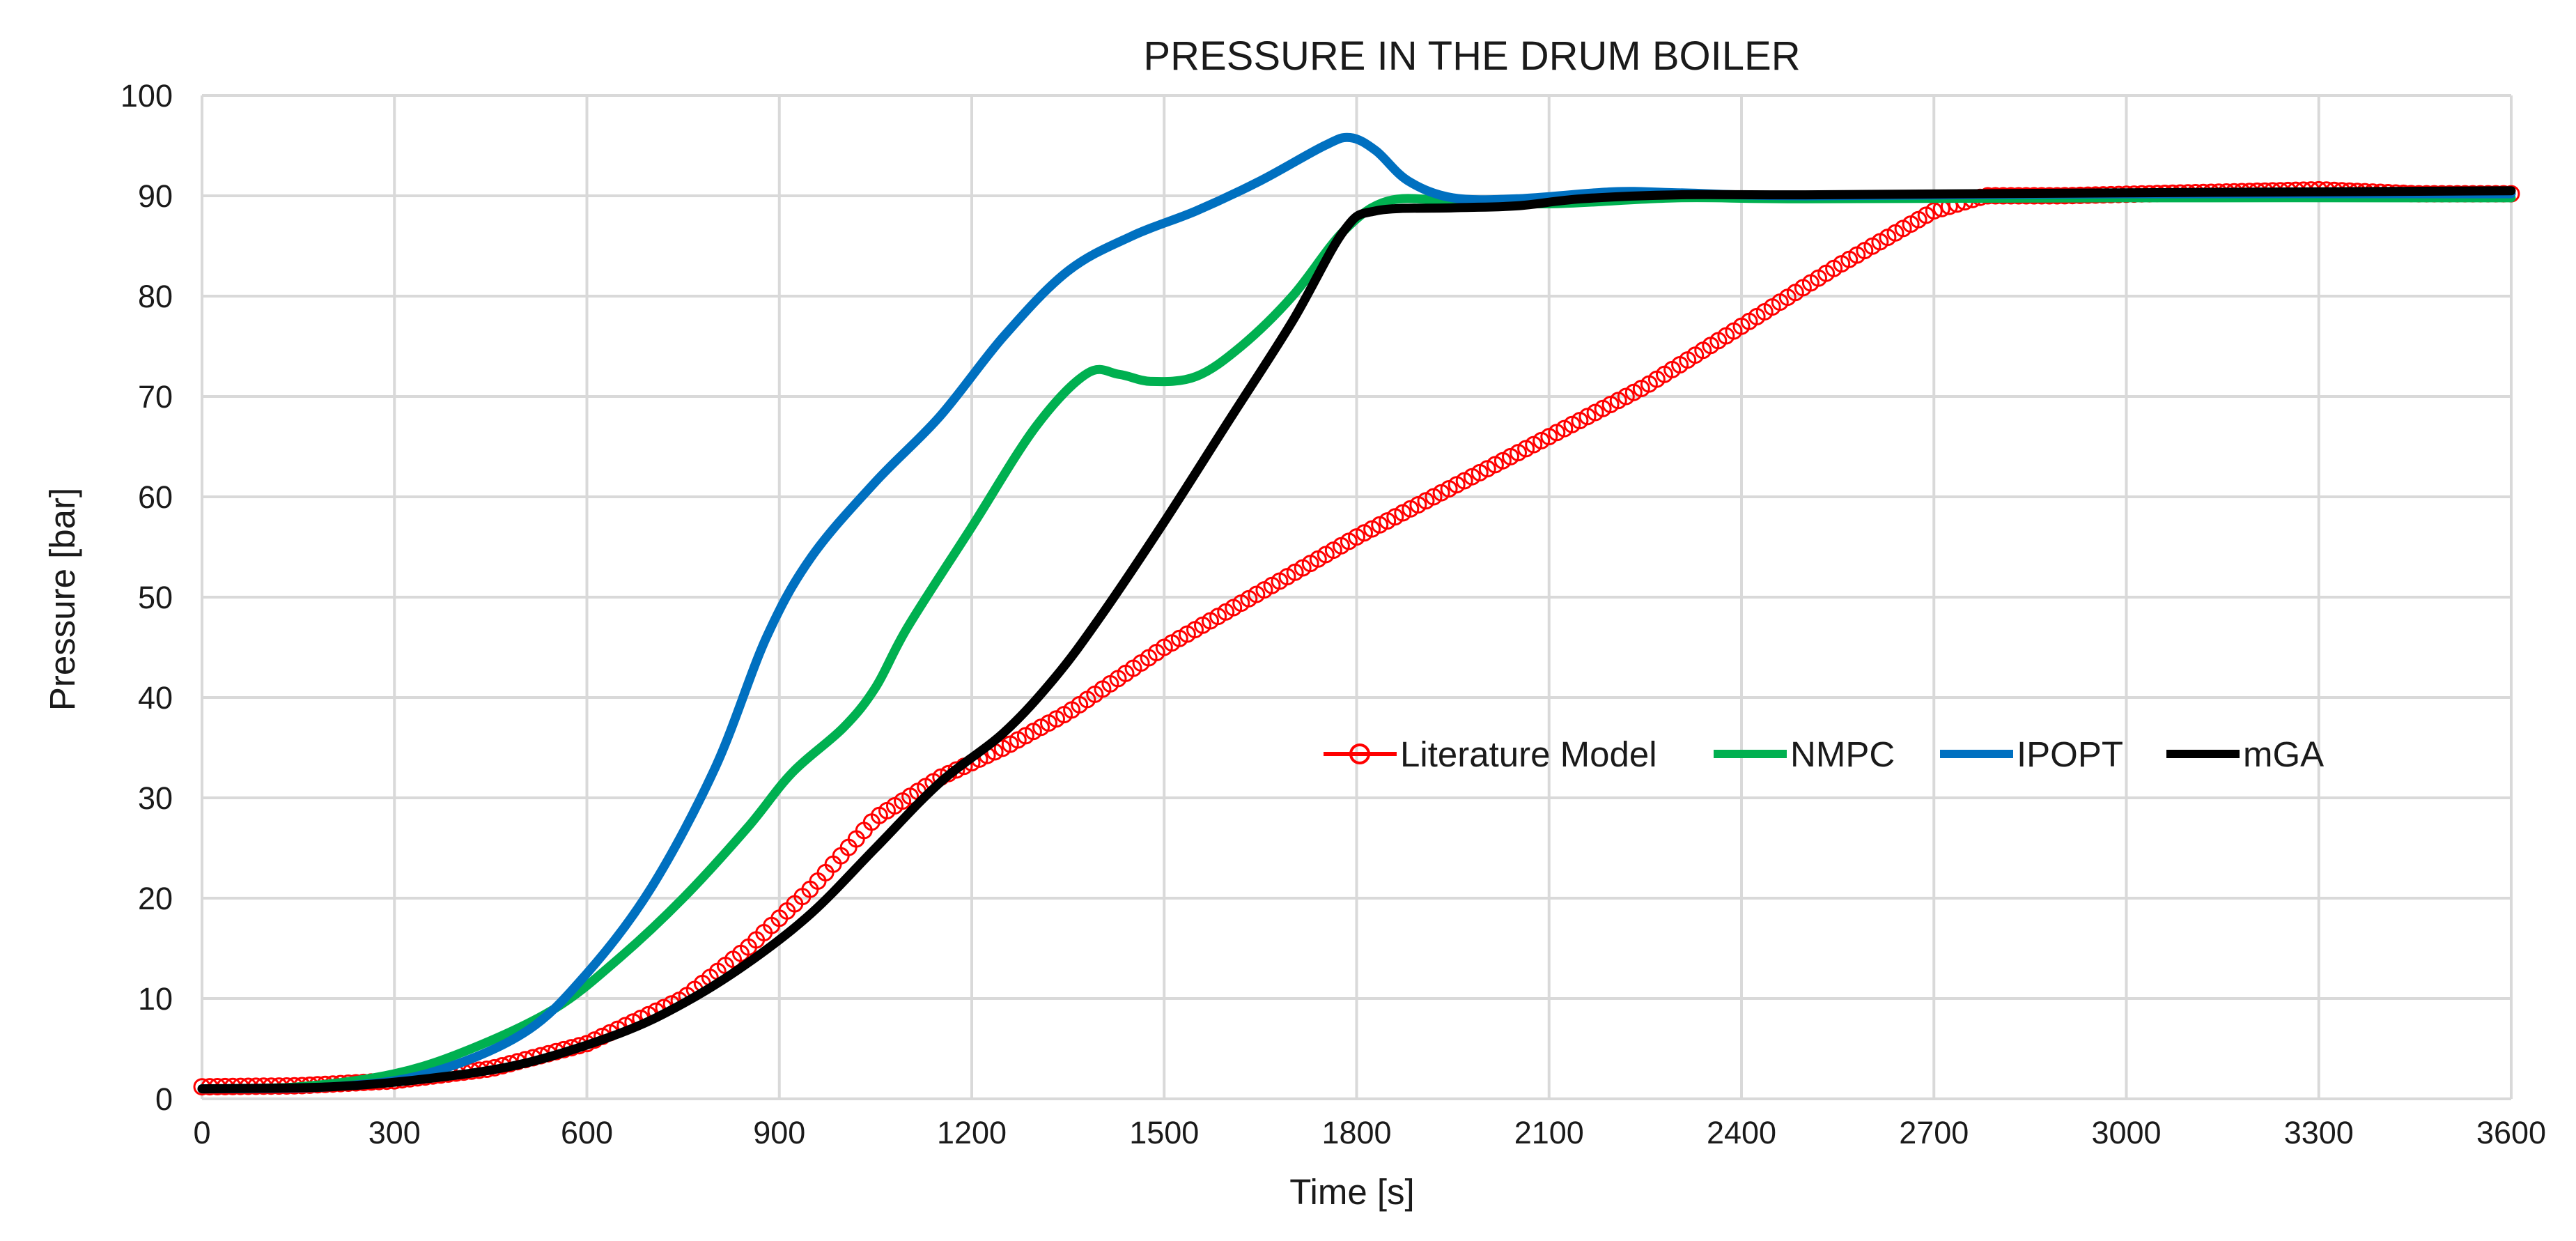 This screenshot has width=2576, height=1241. I want to click on legend-item-mga: mGA, so click(2245, 754).